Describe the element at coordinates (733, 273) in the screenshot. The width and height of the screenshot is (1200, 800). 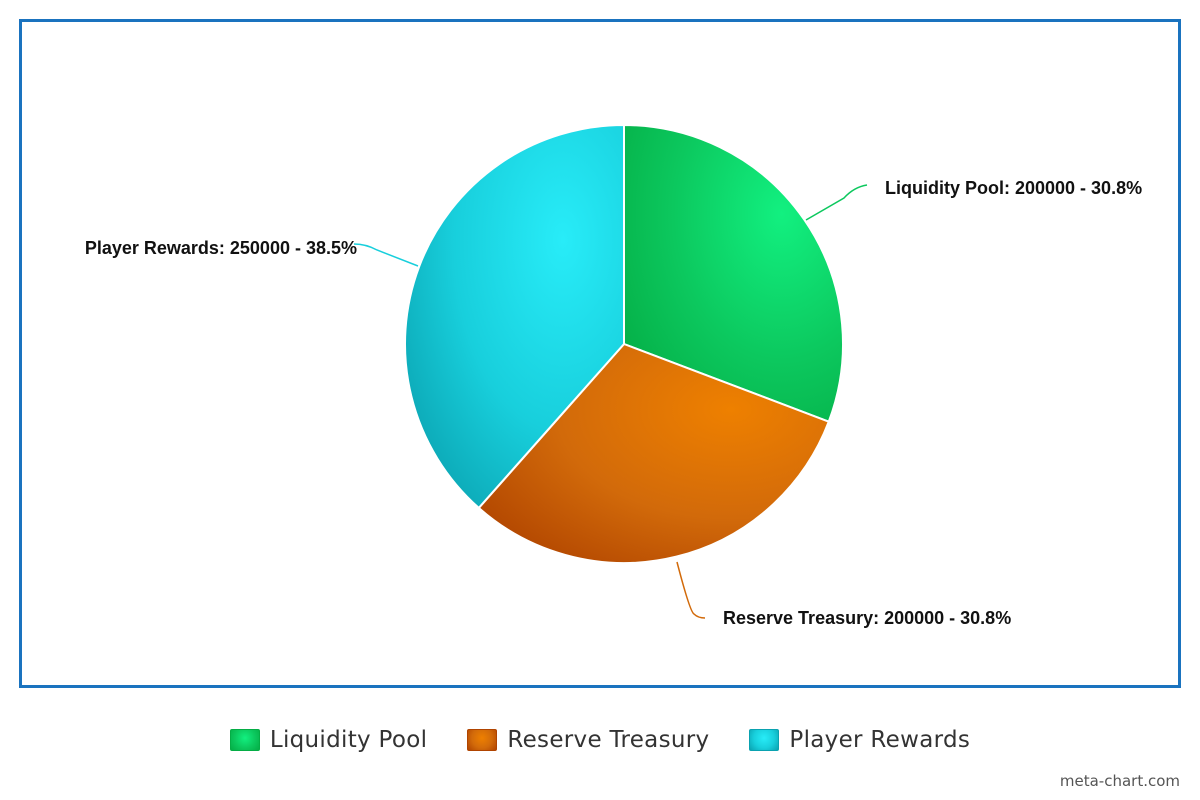
I see `pie-slice-liquidity-pool` at that location.